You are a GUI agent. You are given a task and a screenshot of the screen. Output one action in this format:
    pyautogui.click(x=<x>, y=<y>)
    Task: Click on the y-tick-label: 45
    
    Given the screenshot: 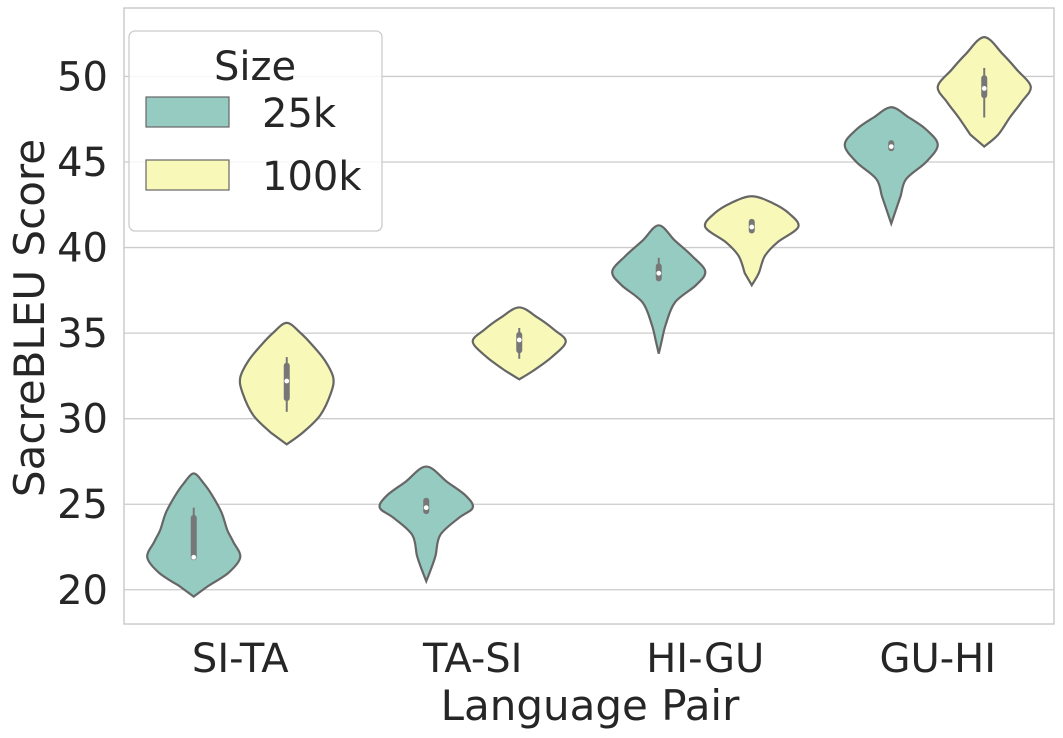 What is the action you would take?
    pyautogui.click(x=82, y=163)
    